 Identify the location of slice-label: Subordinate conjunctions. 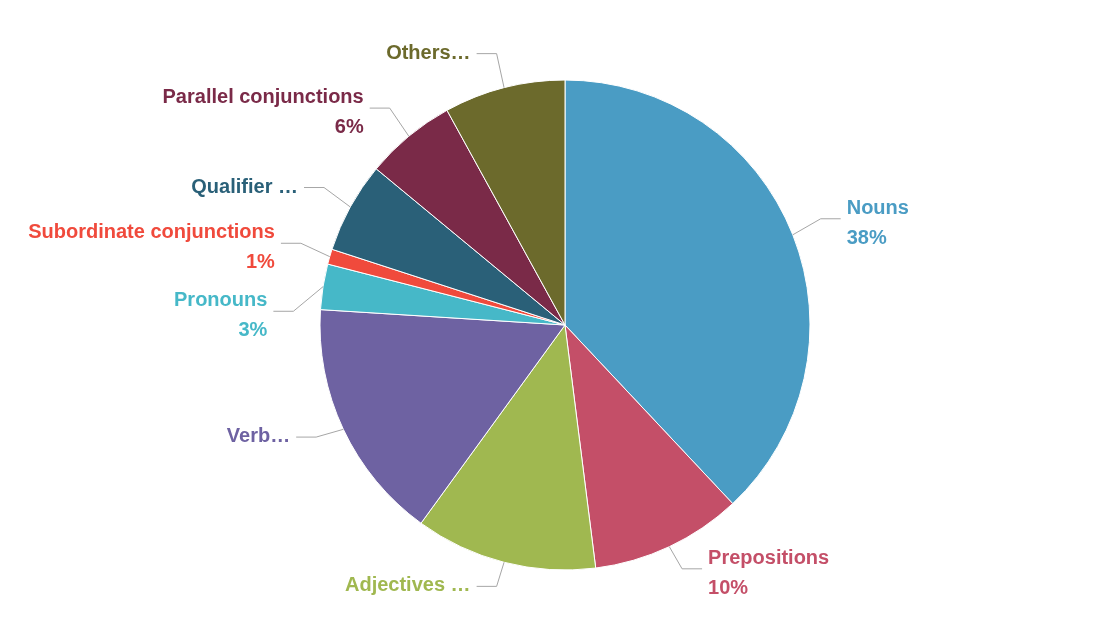
(151, 231).